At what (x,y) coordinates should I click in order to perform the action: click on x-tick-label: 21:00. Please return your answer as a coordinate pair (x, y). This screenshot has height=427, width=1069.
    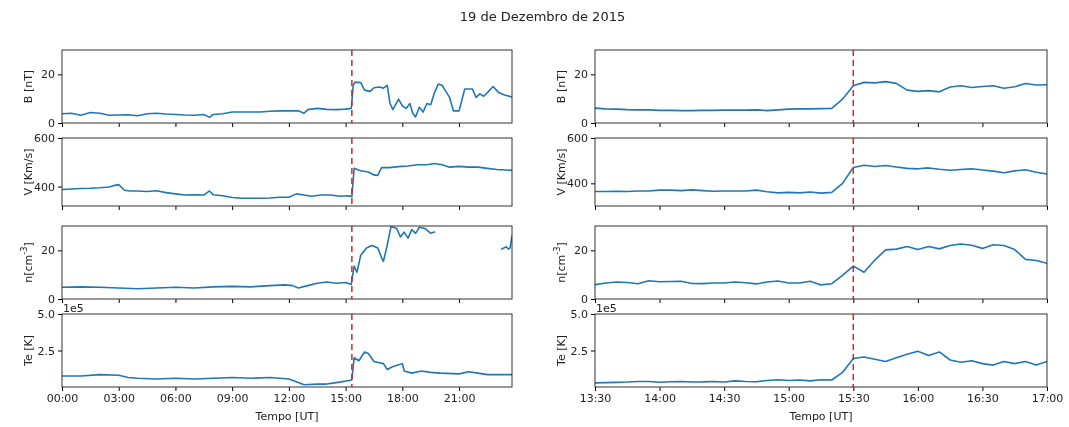
    Looking at the image, I should click on (459, 398).